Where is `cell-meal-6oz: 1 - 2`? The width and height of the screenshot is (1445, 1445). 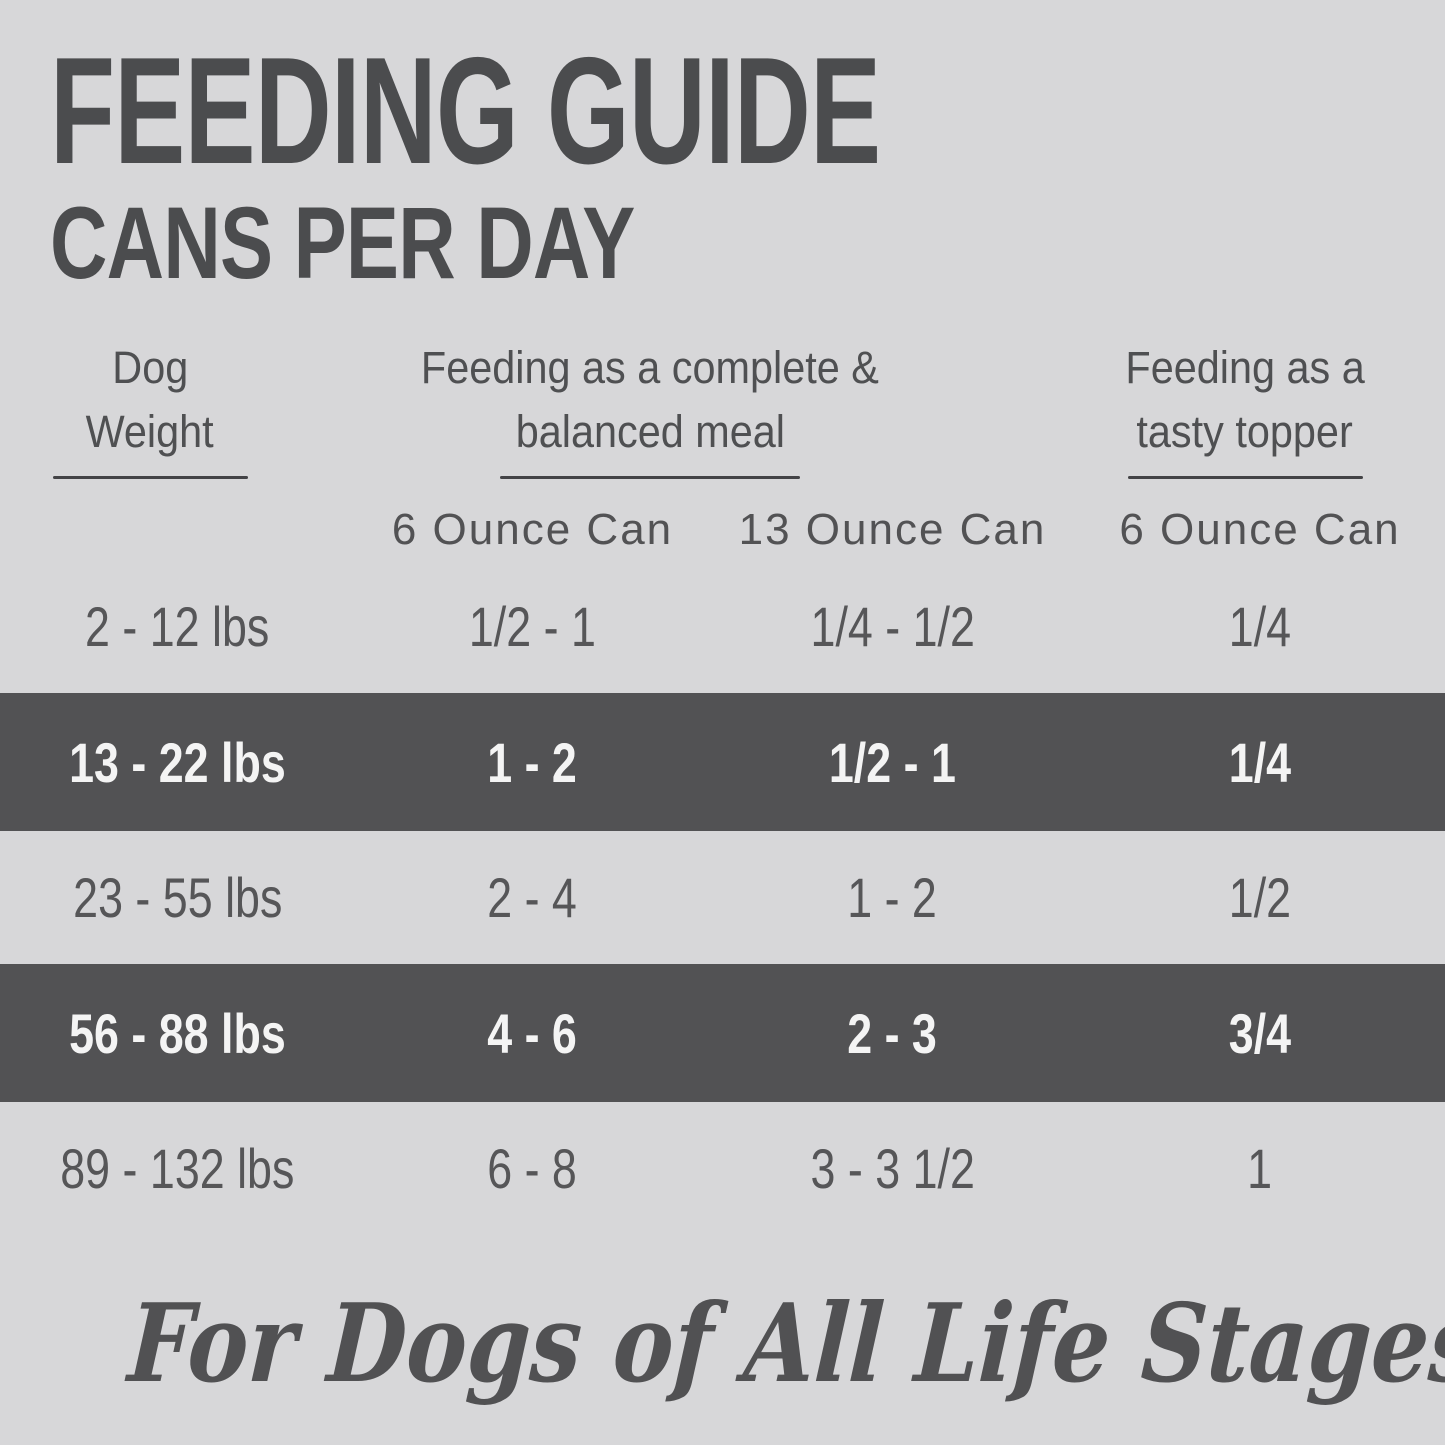
cell-meal-6oz: 1 - 2 is located at coordinates (532, 762).